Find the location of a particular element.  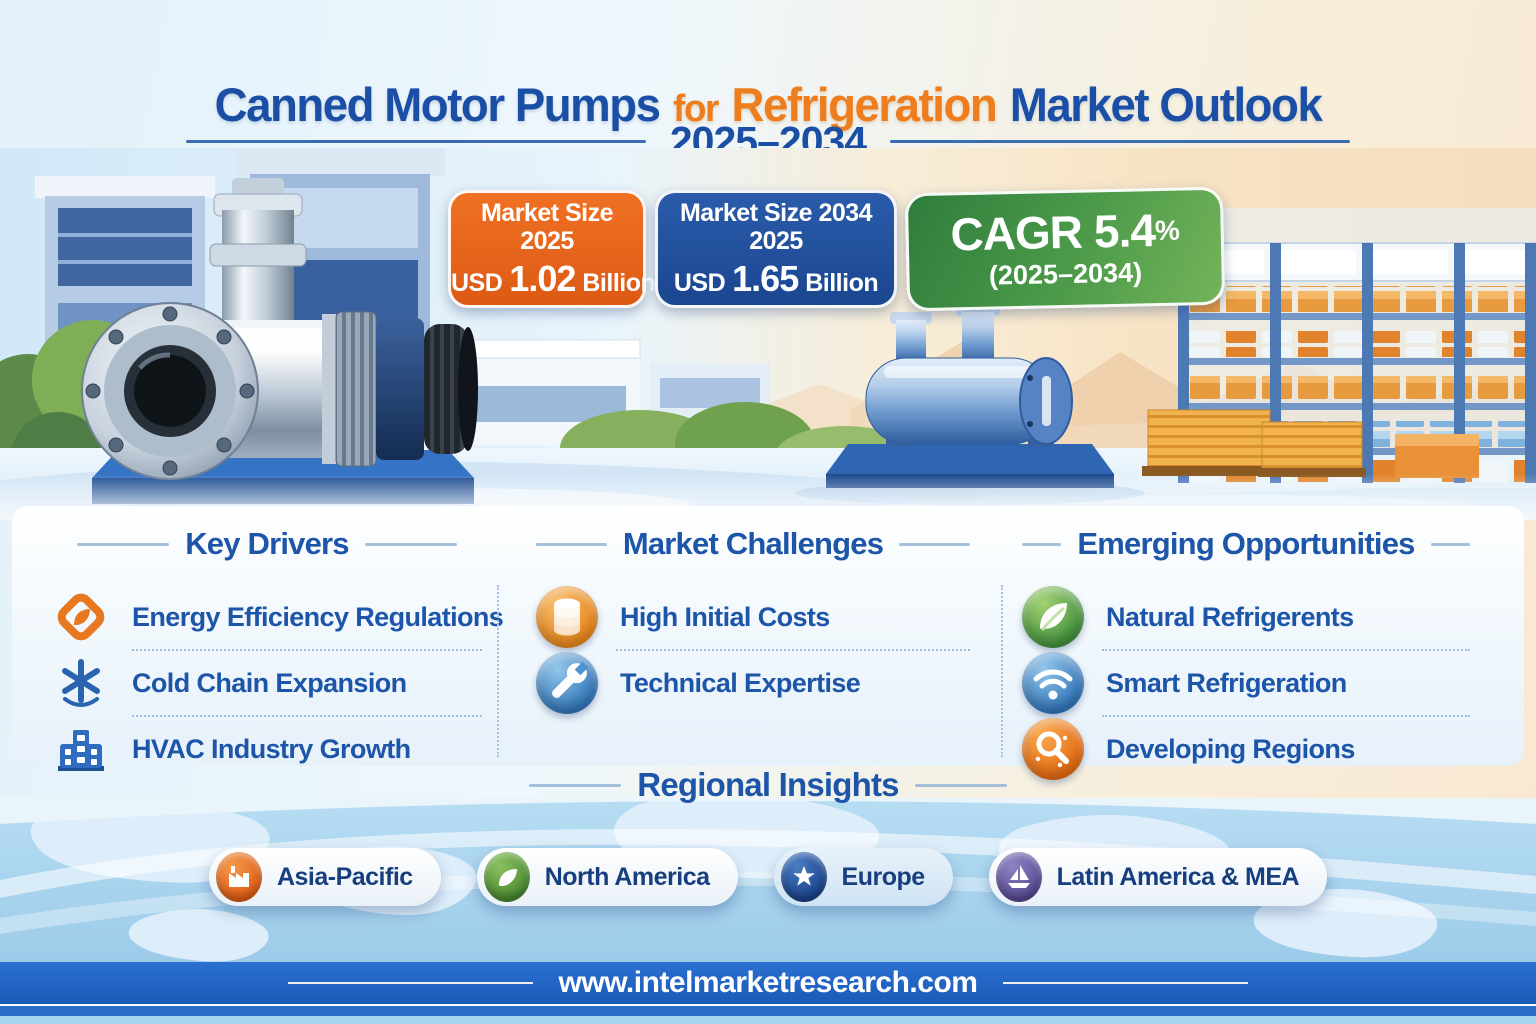

items-list: High Initial Costs Technical Expertise is located at coordinates (753, 650).